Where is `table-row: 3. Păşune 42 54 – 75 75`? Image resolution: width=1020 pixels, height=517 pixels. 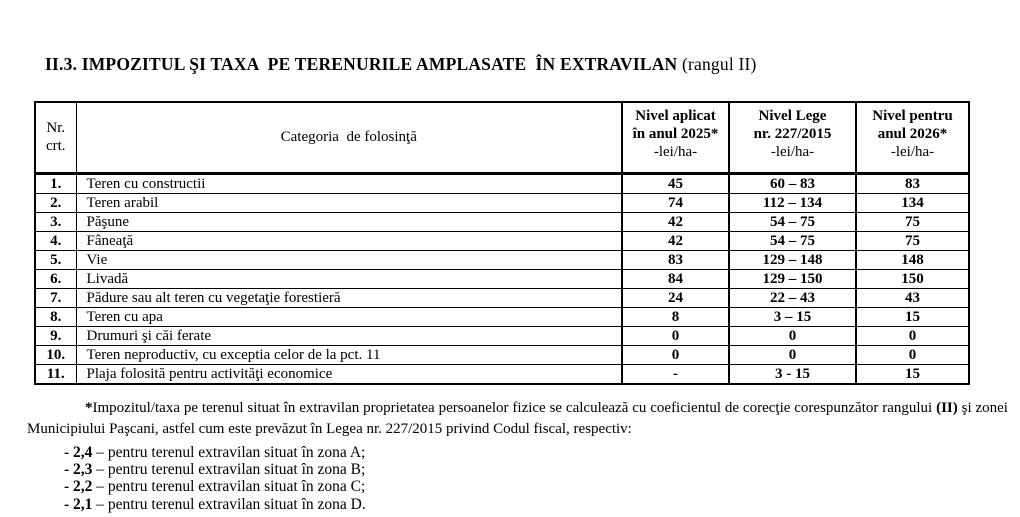
table-row: 3. Păşune 42 54 – 75 75 is located at coordinates (502, 221).